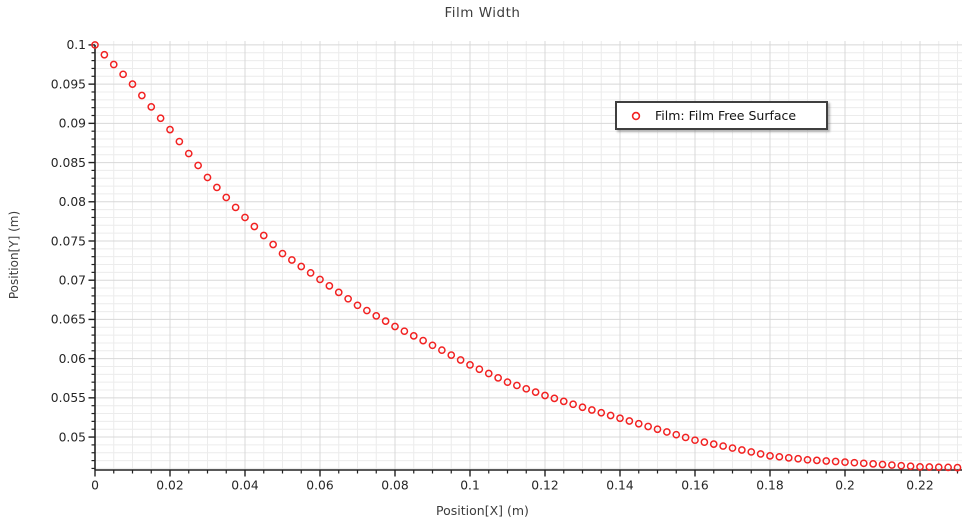 The width and height of the screenshot is (965, 527). I want to click on open-circle-icon, so click(636, 115).